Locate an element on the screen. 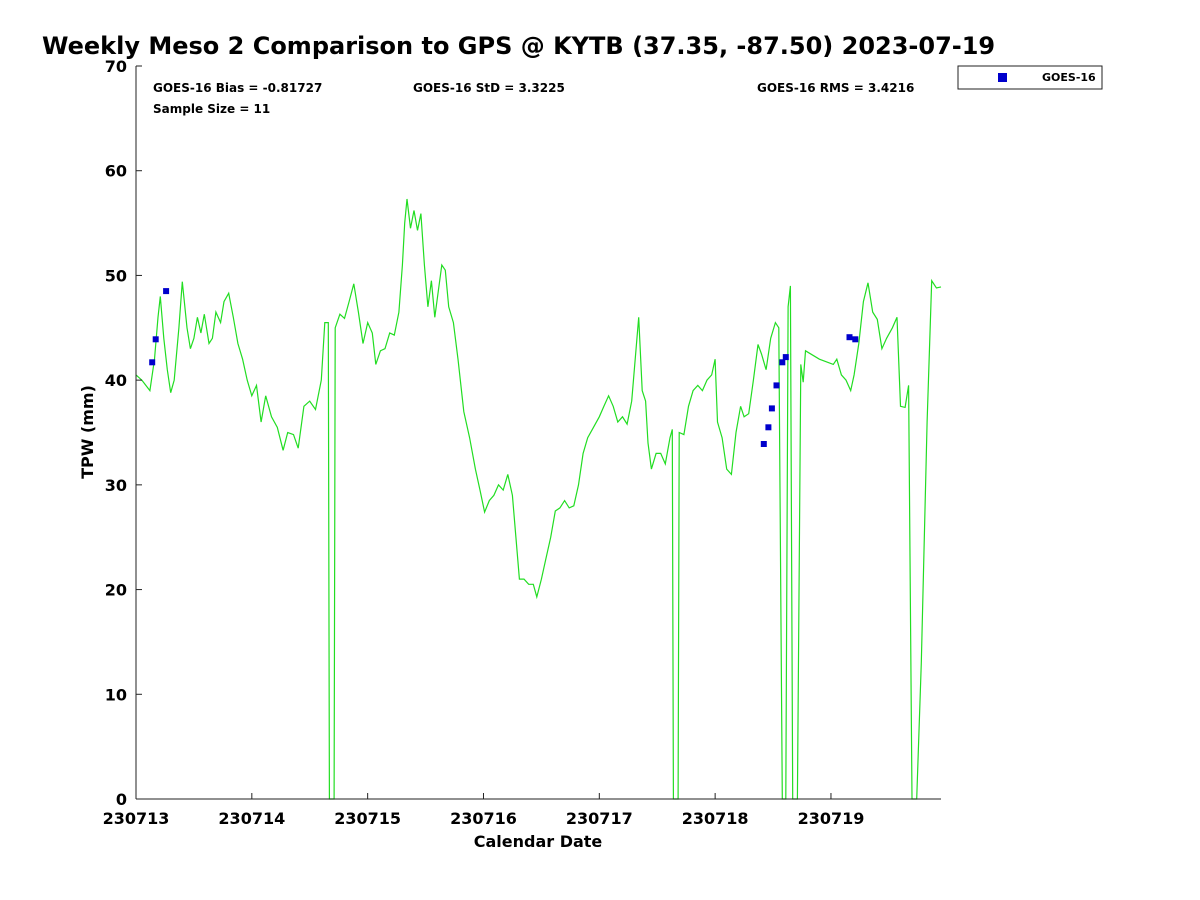 The height and width of the screenshot is (900, 1200). y-tick-label-70: 70 is located at coordinates (116, 66).